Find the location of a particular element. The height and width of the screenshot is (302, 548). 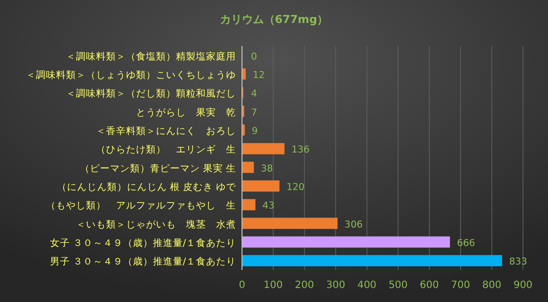

y-tick-label: （ピーマン類）青ピーマン 果実 生 is located at coordinates (158, 168).